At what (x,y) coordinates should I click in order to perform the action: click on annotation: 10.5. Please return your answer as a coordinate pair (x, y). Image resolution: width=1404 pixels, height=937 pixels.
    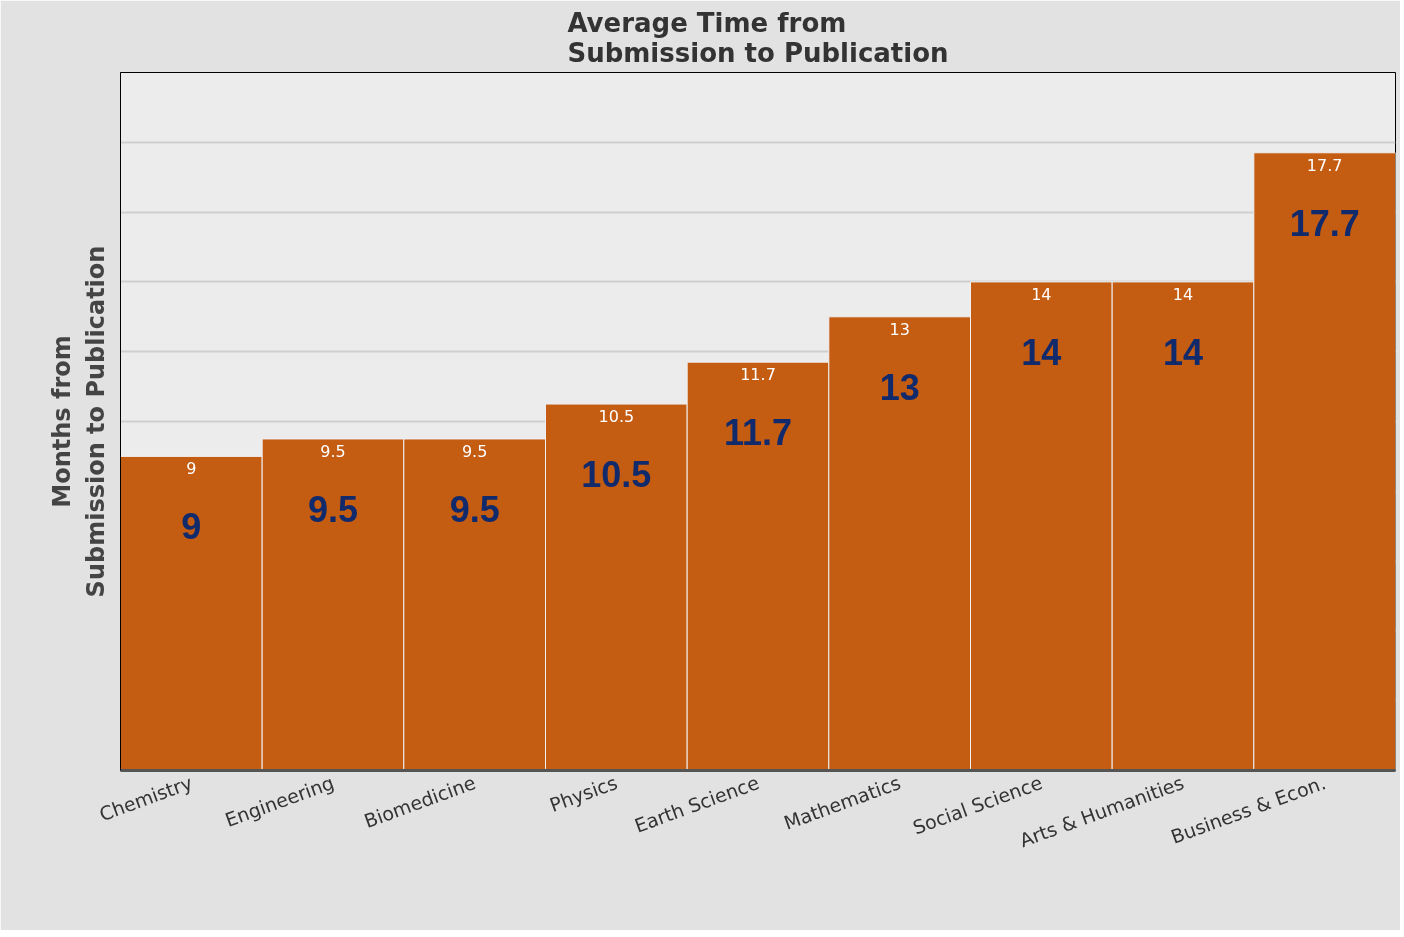
    Looking at the image, I should click on (616, 417).